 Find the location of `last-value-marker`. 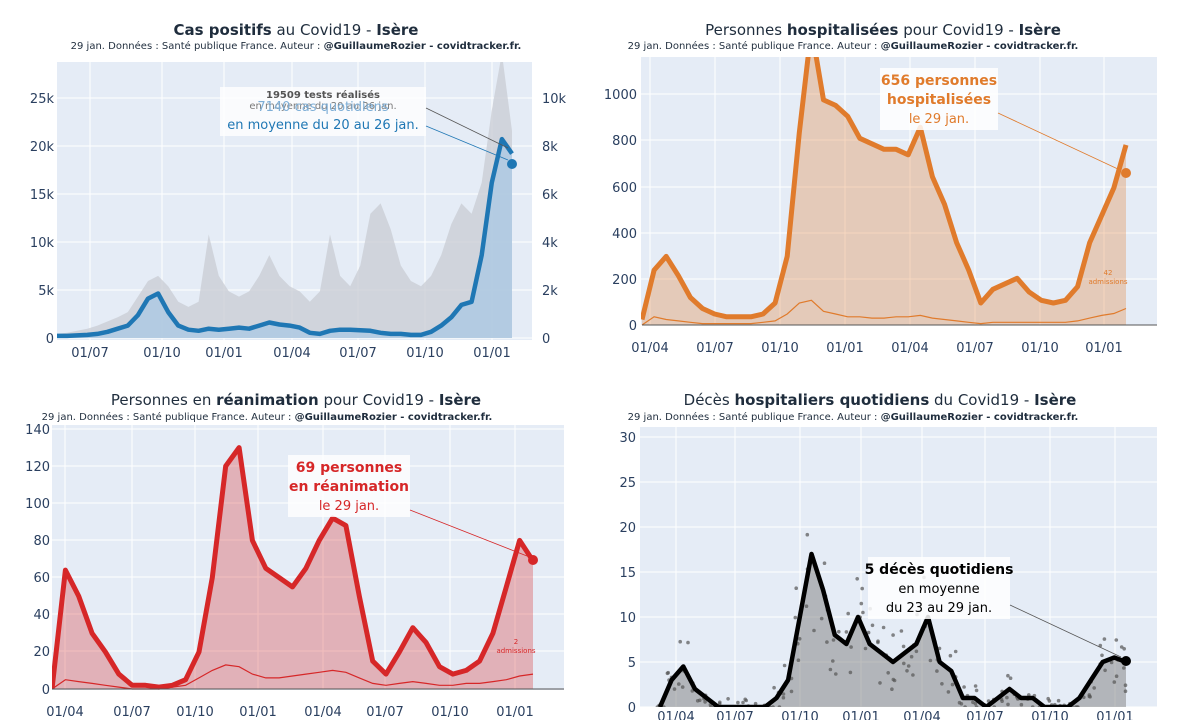

last-value-marker is located at coordinates (1126, 661).